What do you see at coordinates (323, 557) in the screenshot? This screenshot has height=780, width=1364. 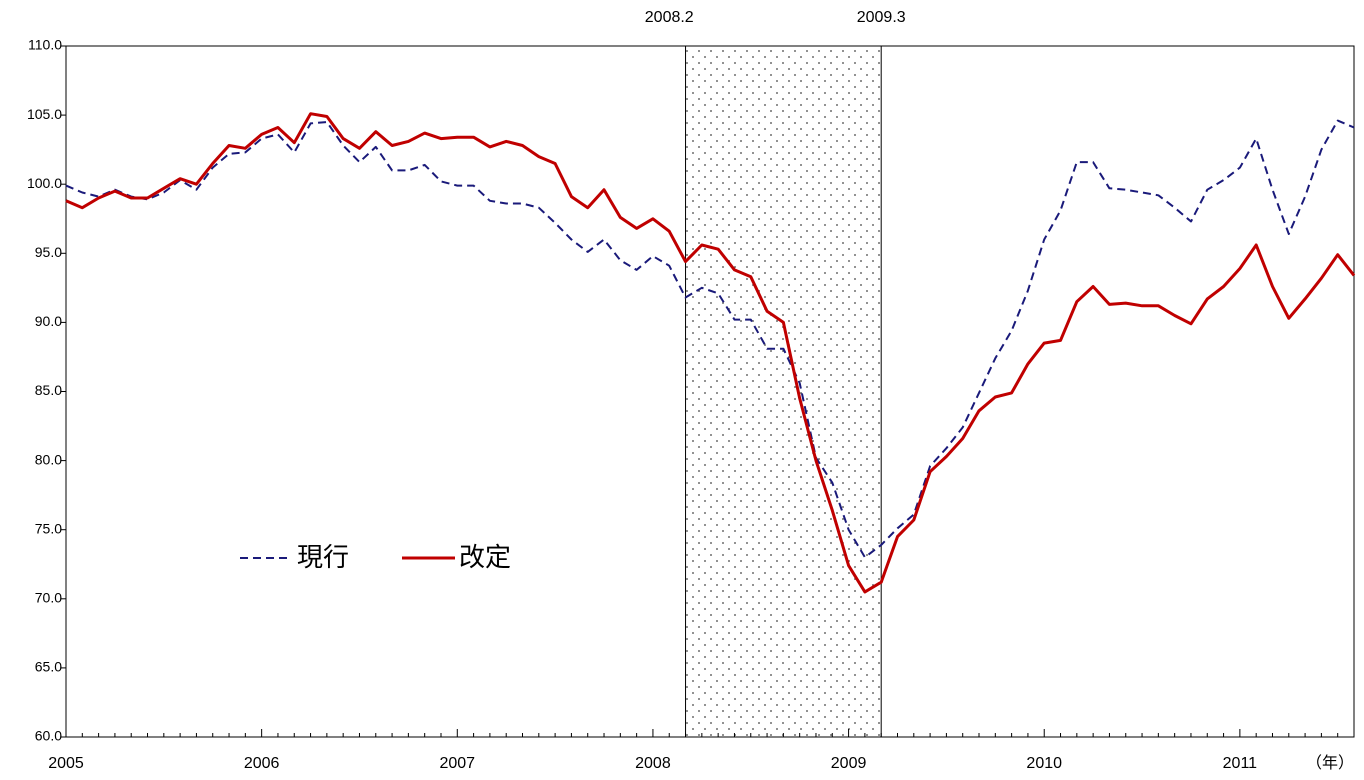 I see `legend-label: 現行` at bounding box center [323, 557].